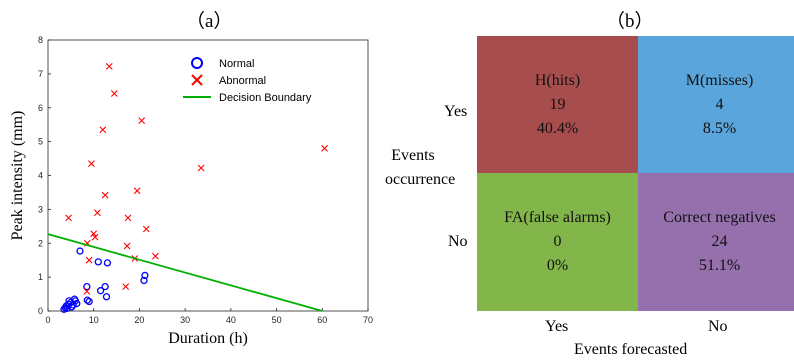  Describe the element at coordinates (719, 265) in the screenshot. I see `cell-correct-negatives-percent: 51.1%` at that location.